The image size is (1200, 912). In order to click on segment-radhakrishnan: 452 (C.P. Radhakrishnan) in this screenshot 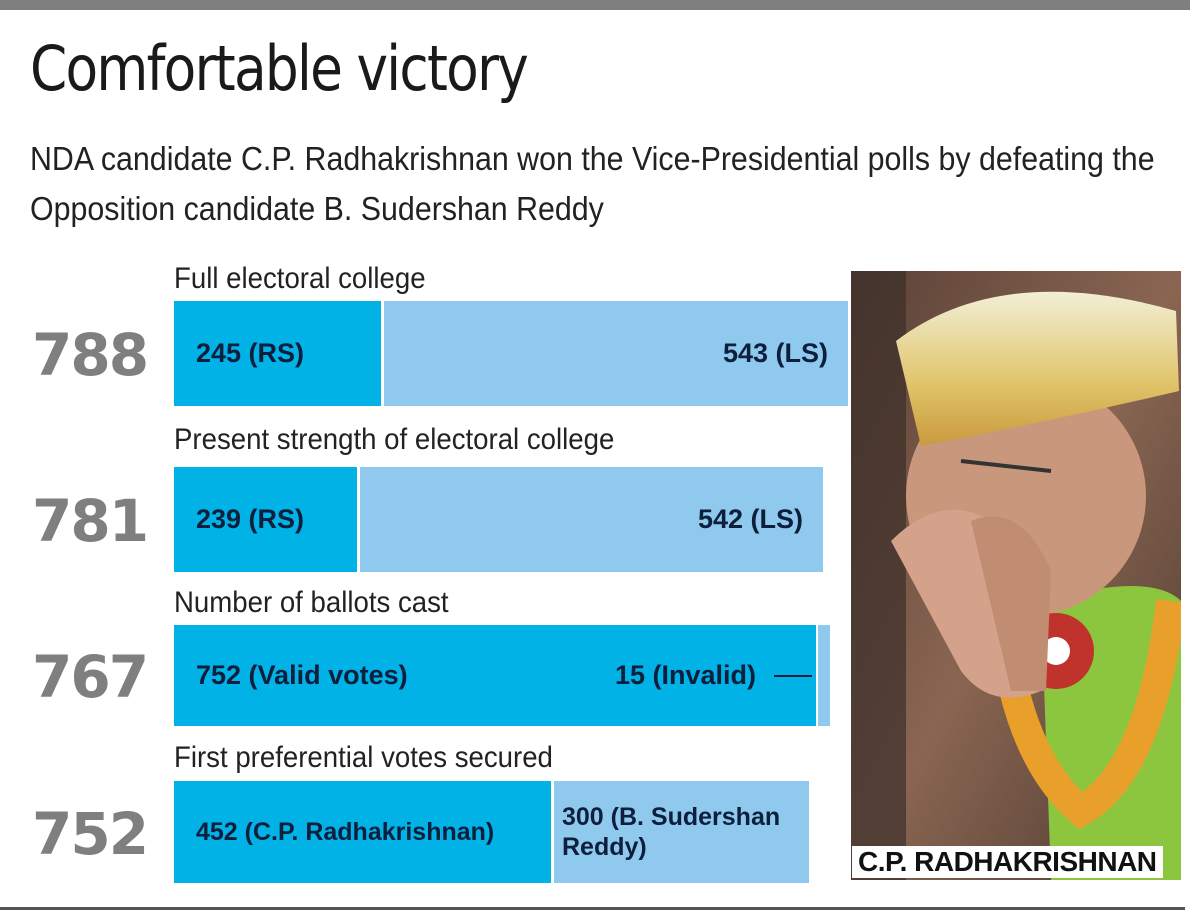, I will do `click(362, 832)`.